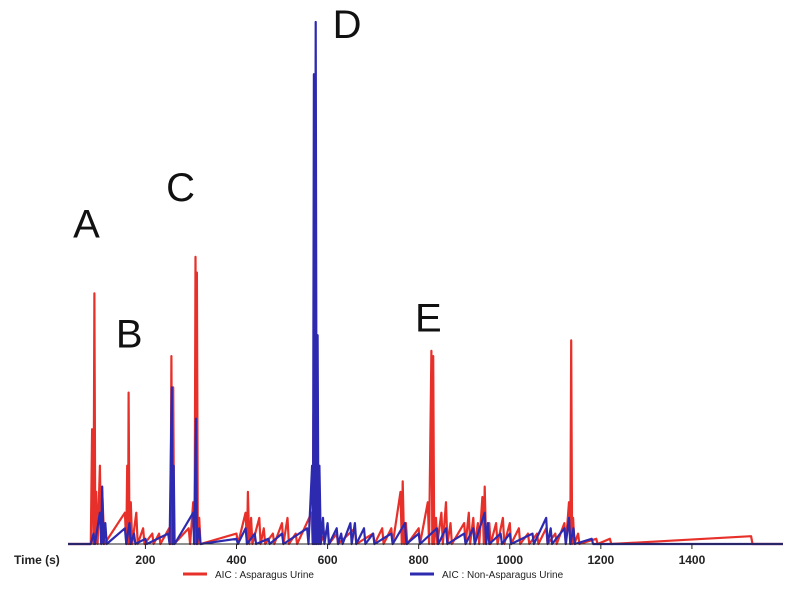  I want to click on x-tick-label: 800, so click(419, 560).